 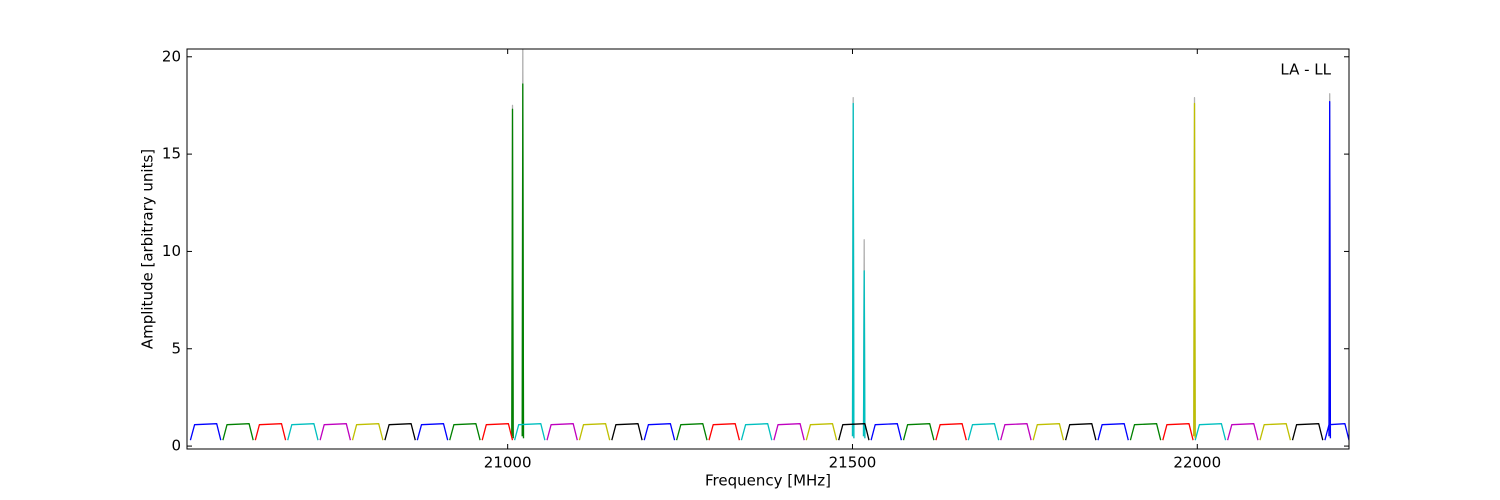 I want to click on y-tick-label: 15, so click(x=171, y=154).